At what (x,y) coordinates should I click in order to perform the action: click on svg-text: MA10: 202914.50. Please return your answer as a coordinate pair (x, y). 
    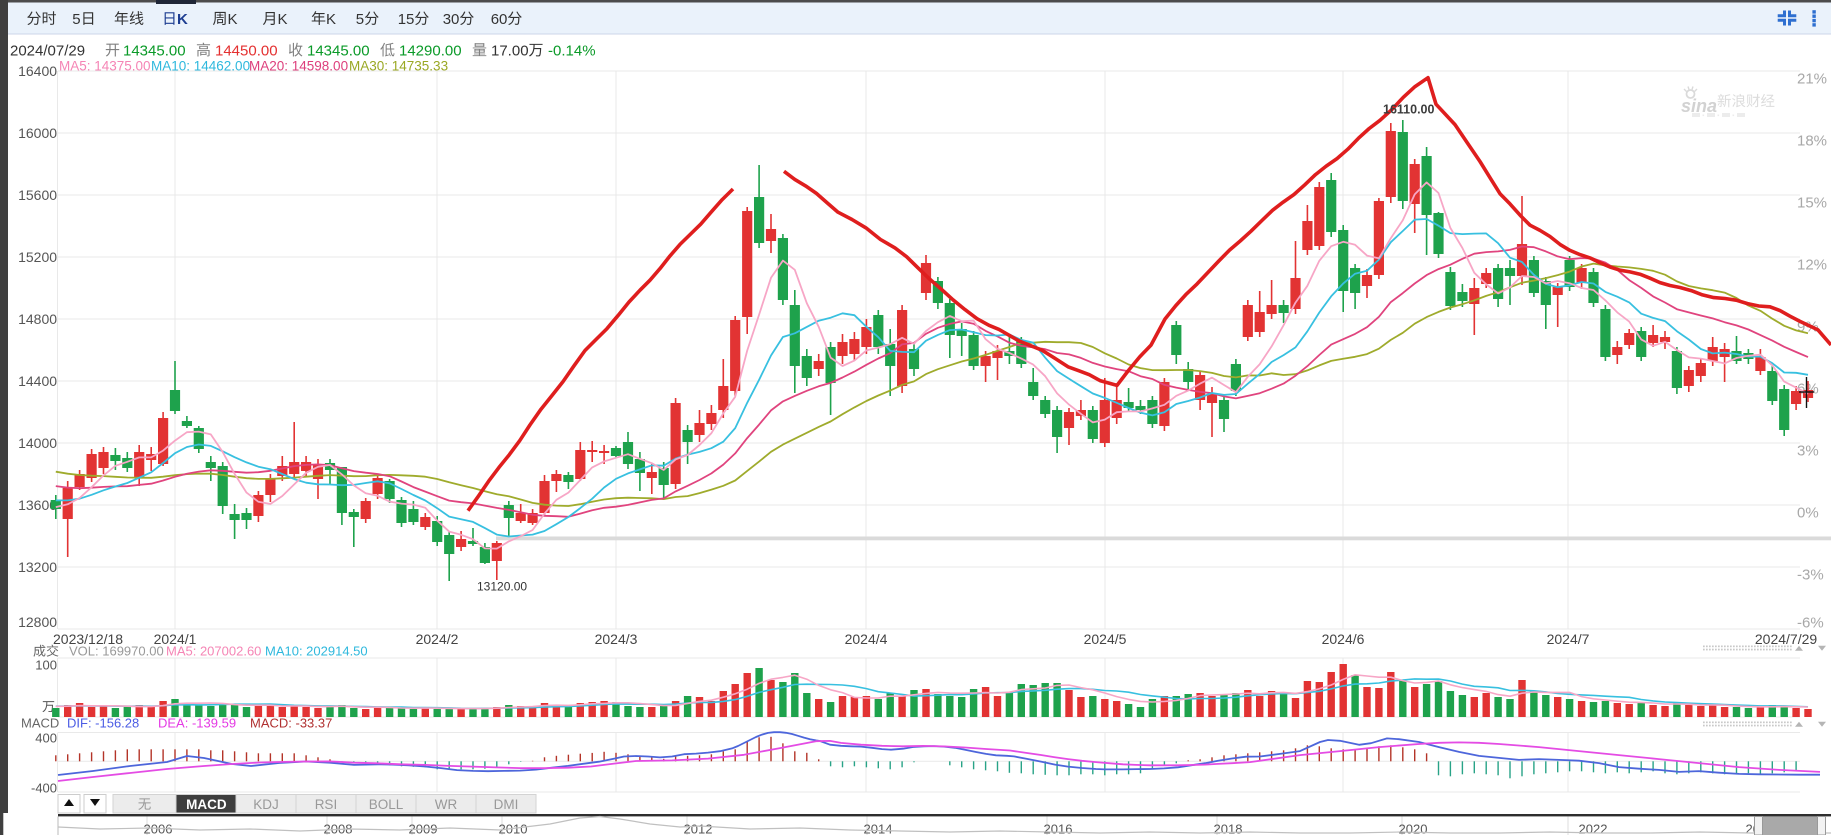
    Looking at the image, I should click on (316, 651).